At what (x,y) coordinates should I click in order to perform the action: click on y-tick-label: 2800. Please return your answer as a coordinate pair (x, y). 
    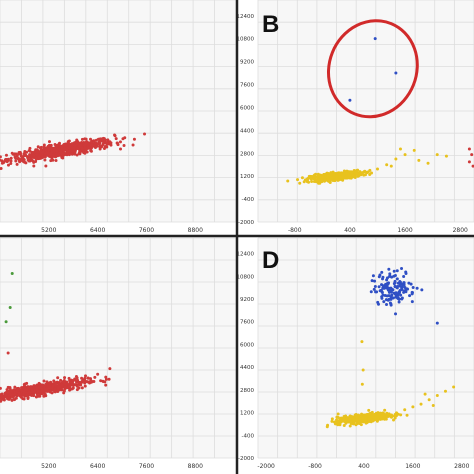
    Looking at the image, I should click on (247, 154).